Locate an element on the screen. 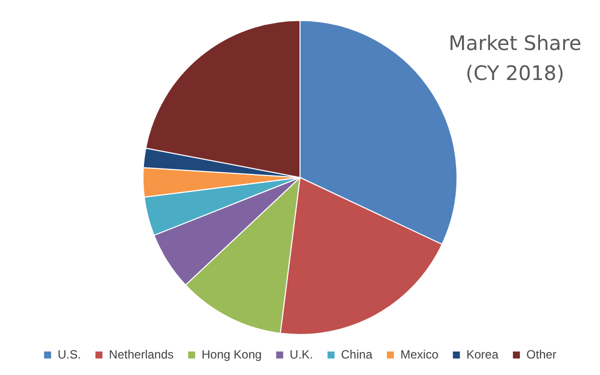 This screenshot has width=600, height=375. legend-label: Hong Kong is located at coordinates (232, 354).